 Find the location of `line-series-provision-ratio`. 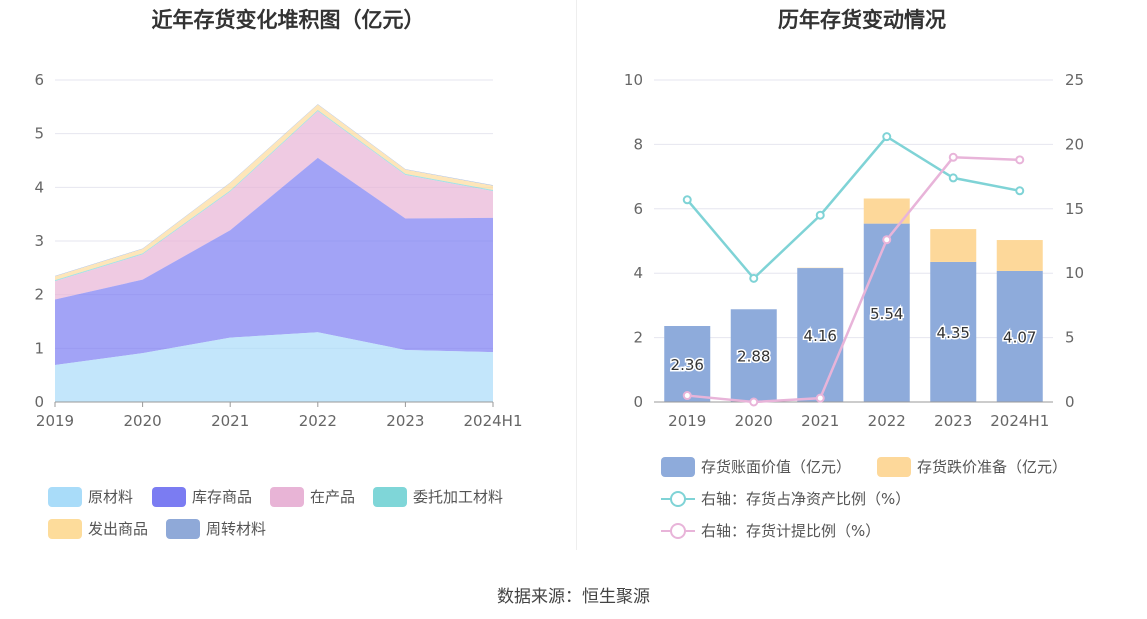

line-series-provision-ratio is located at coordinates (853, 280).